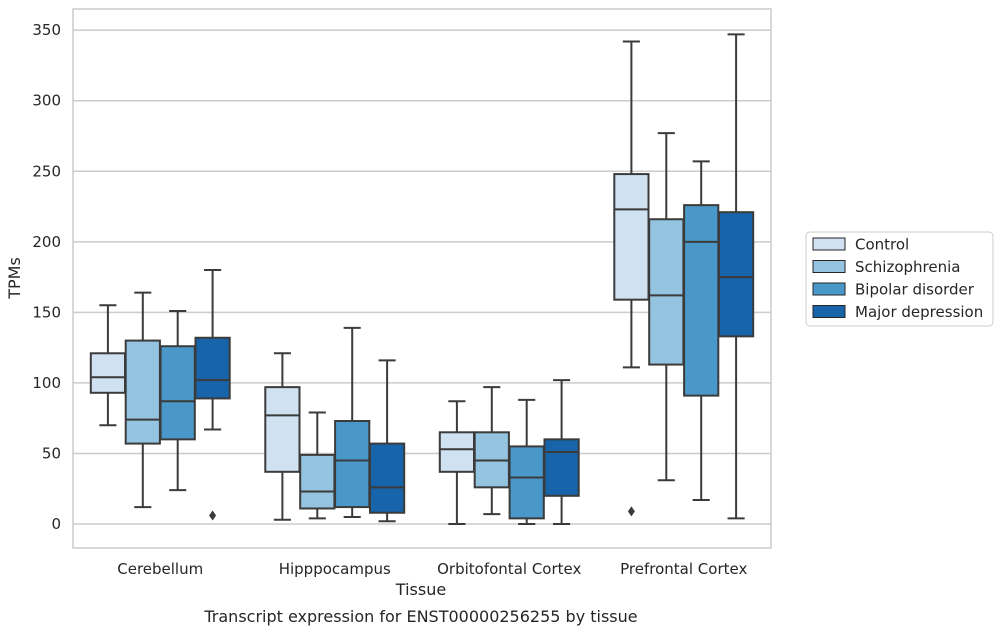 The image size is (1002, 634). What do you see at coordinates (46, 312) in the screenshot?
I see `y-tick-label: 150` at bounding box center [46, 312].